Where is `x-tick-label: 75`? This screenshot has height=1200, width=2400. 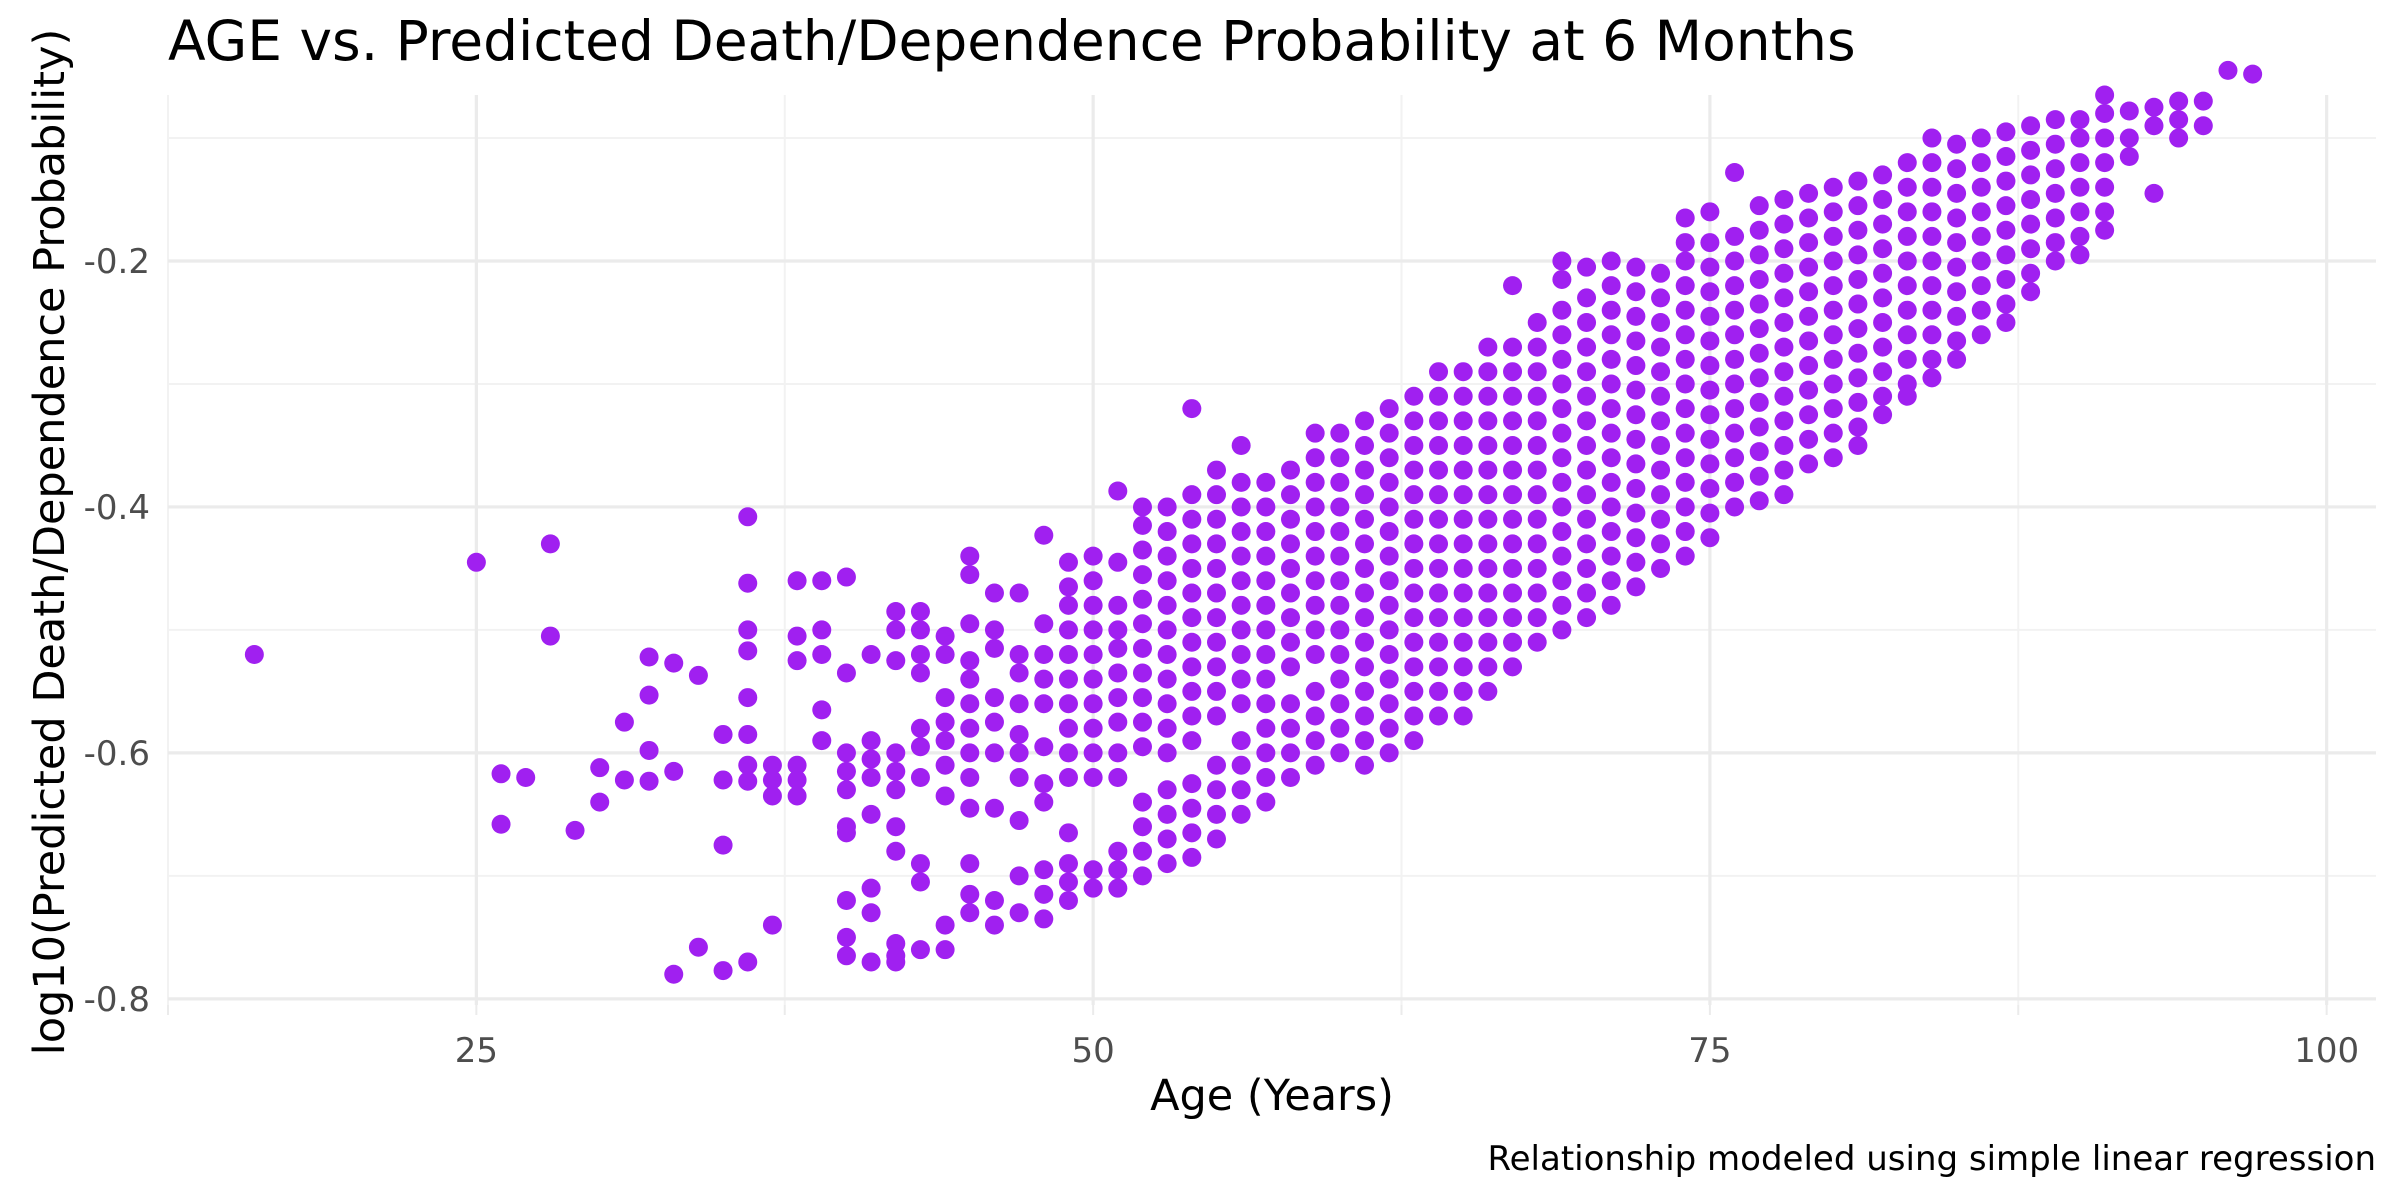
x-tick-label: 75 is located at coordinates (1709, 1051).